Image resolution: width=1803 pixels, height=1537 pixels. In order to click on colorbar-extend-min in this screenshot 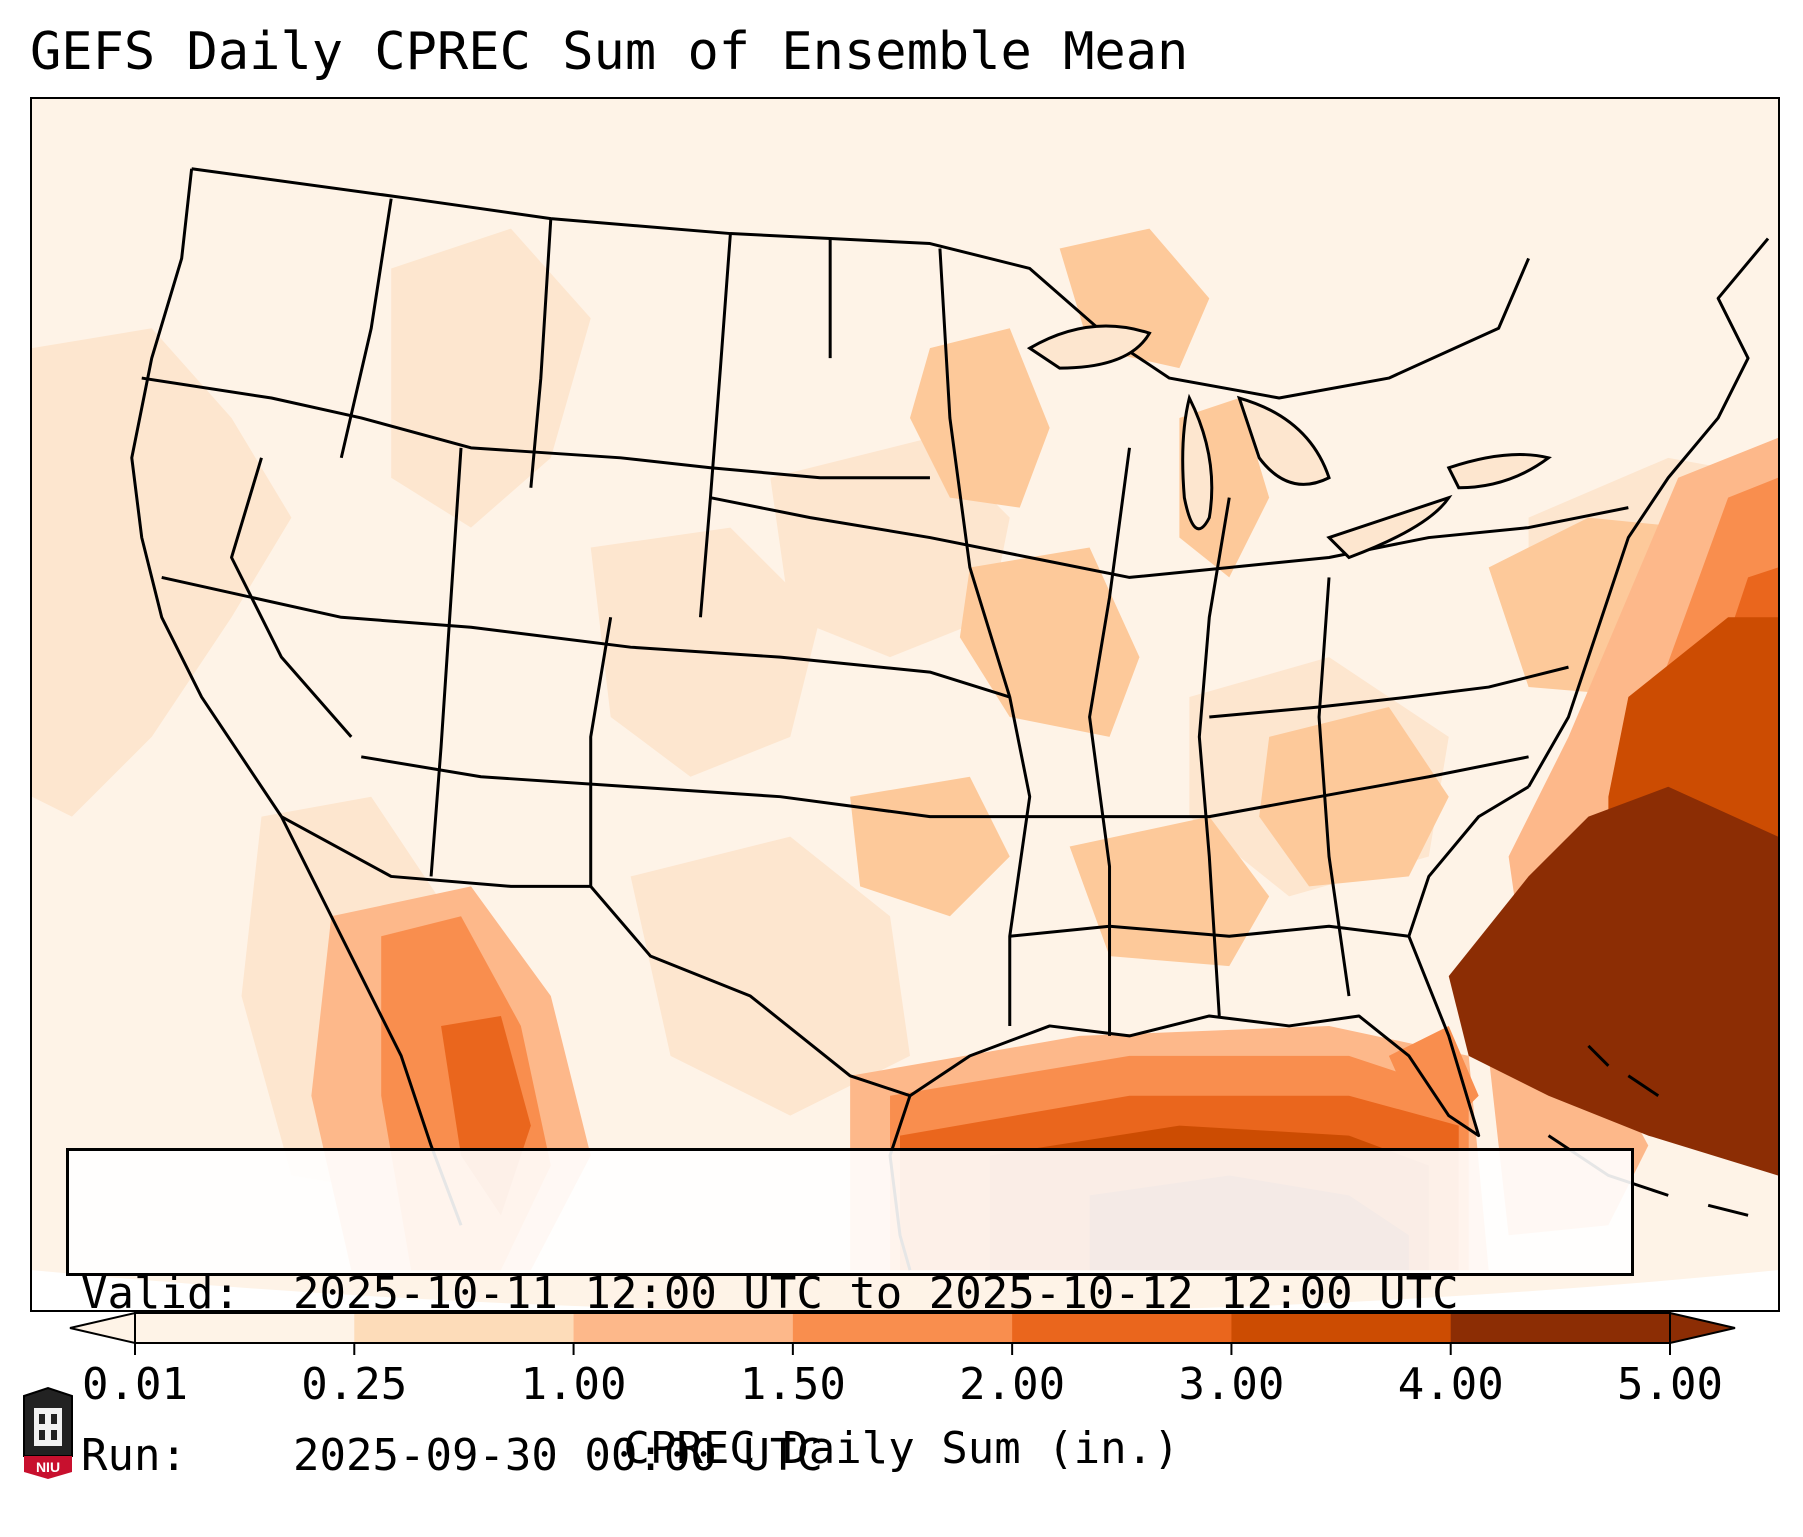, I will do `click(102, 1328)`.